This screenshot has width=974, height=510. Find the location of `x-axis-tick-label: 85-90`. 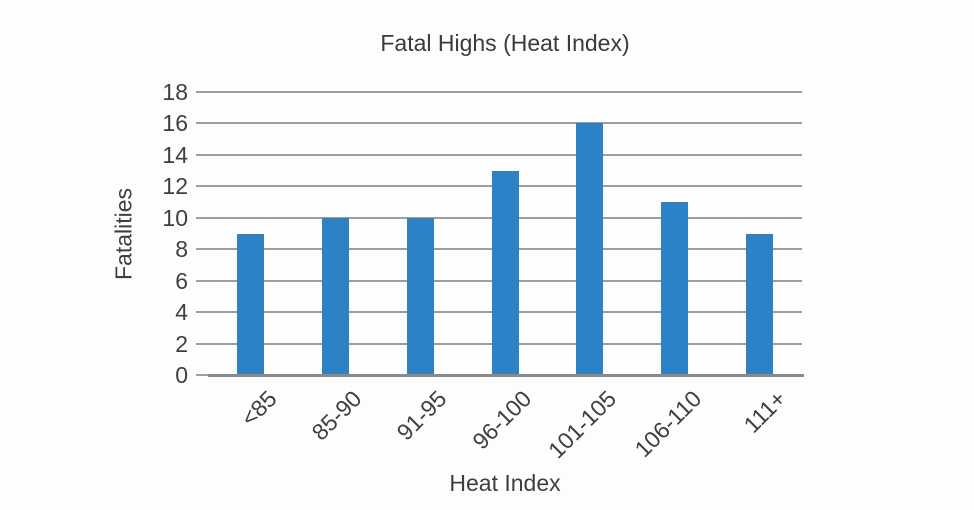

x-axis-tick-label: 85-90 is located at coordinates (336, 415).